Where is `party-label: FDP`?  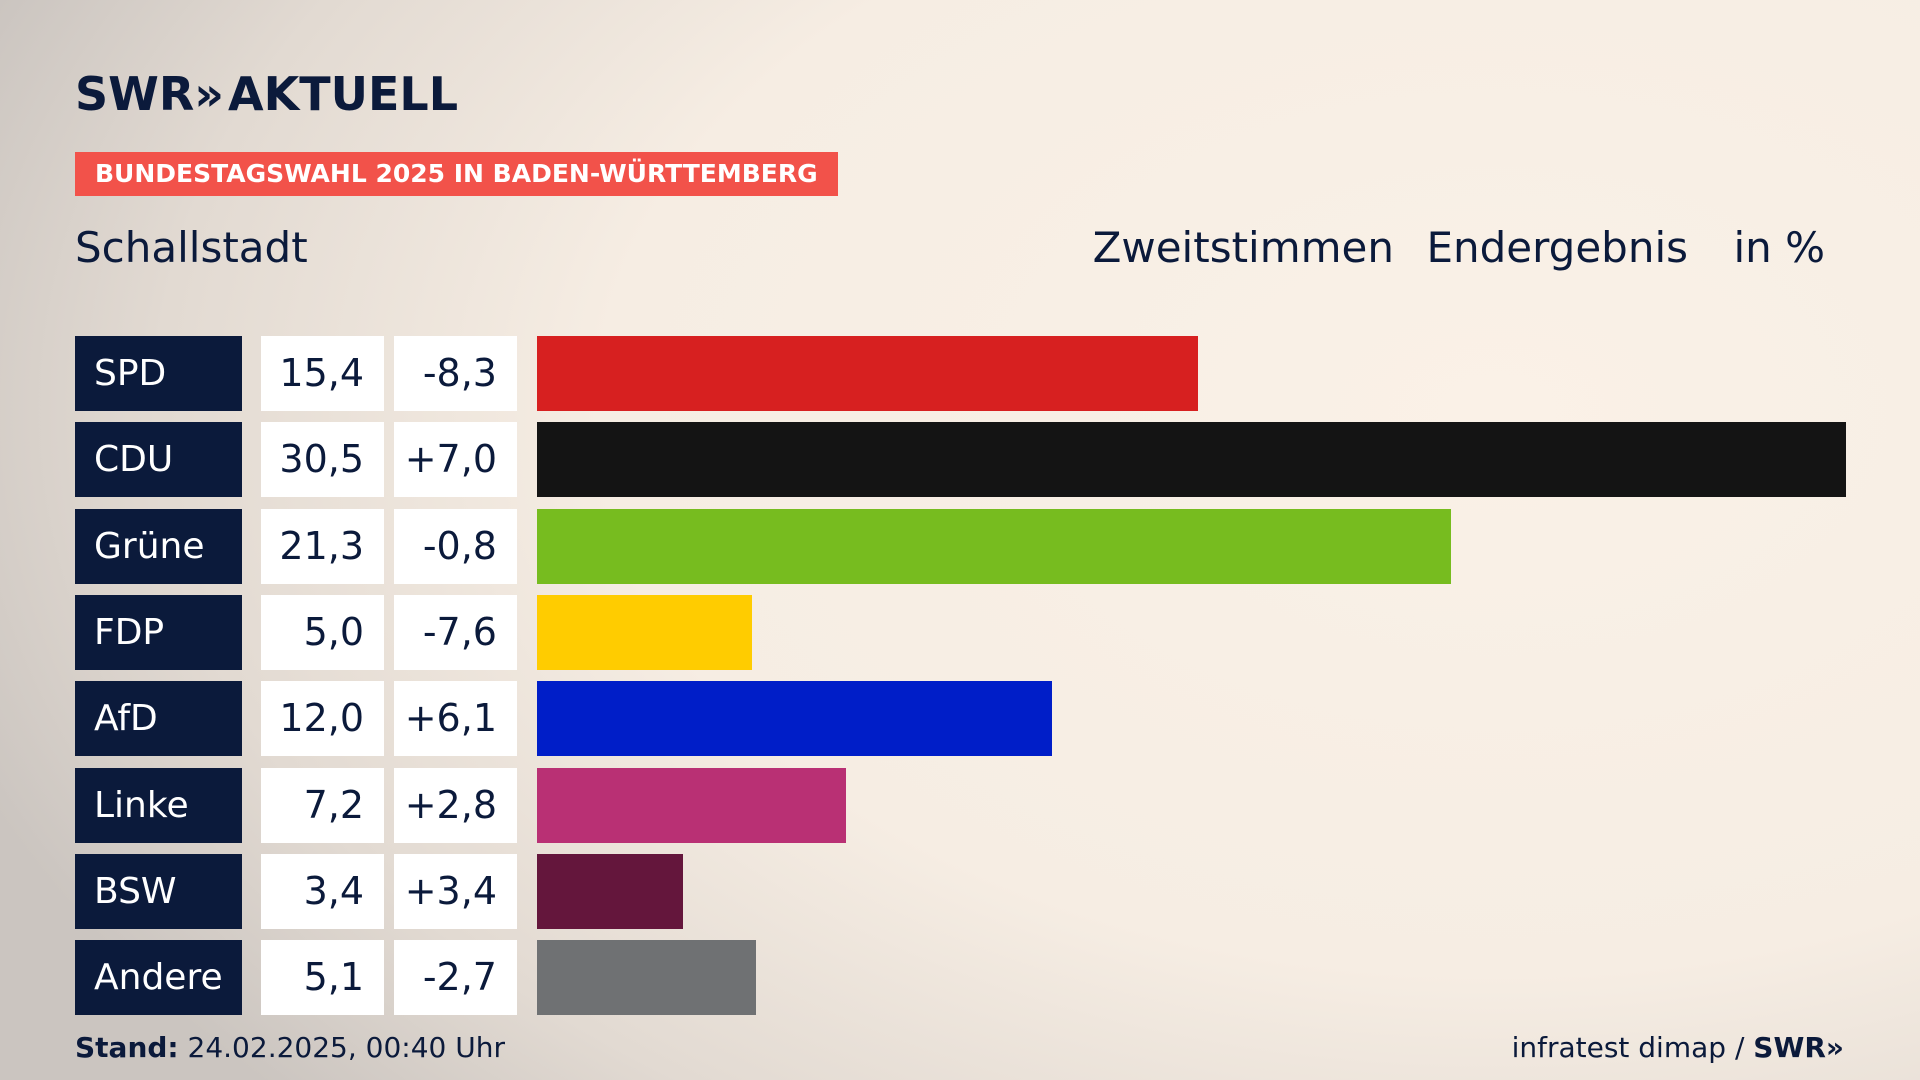 party-label: FDP is located at coordinates (158, 632).